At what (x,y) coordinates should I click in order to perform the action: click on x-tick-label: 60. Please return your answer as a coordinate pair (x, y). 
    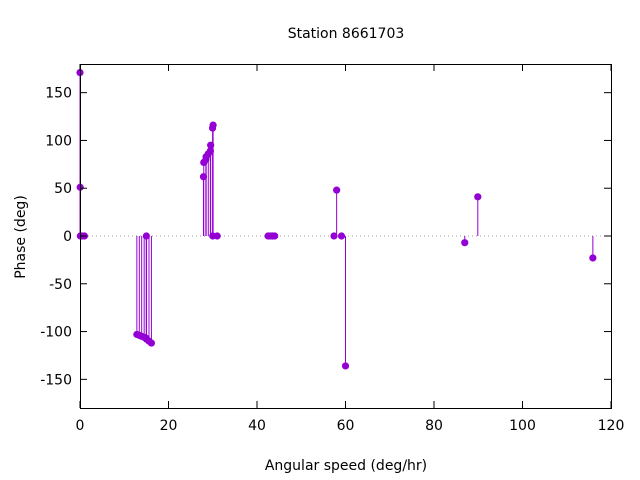
    Looking at the image, I should click on (346, 426).